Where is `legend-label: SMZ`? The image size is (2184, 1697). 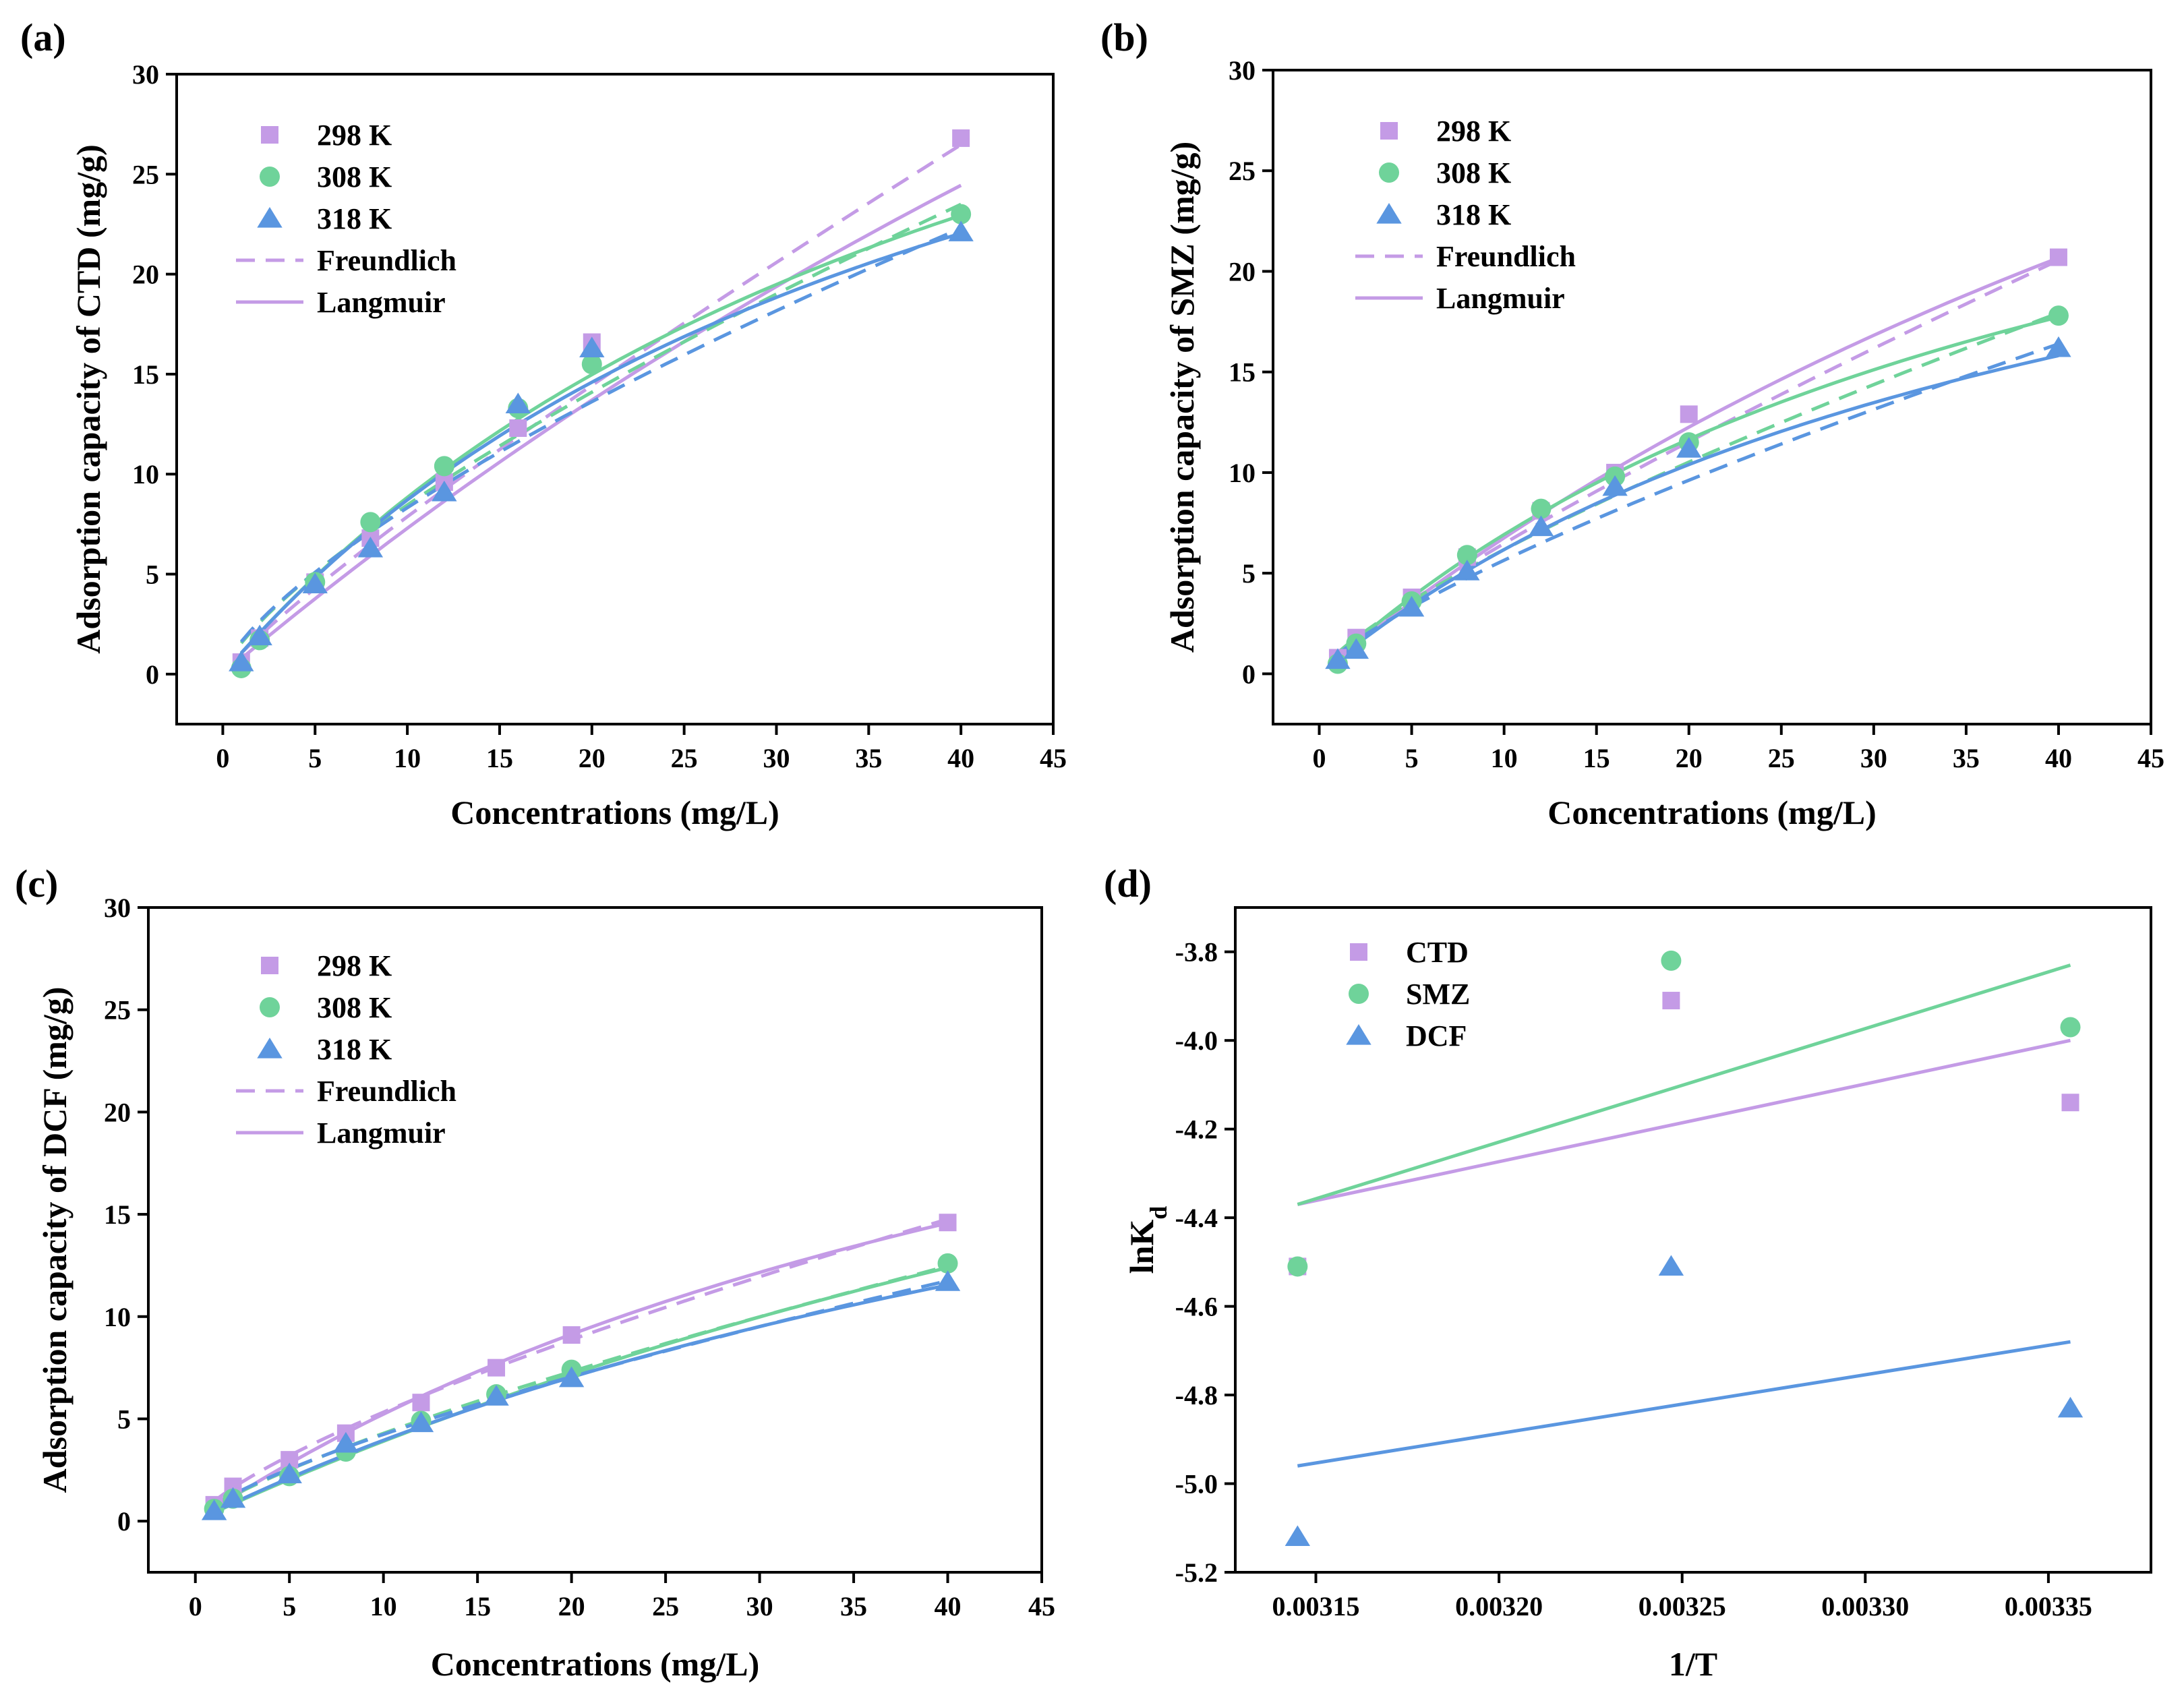 legend-label: SMZ is located at coordinates (1438, 994).